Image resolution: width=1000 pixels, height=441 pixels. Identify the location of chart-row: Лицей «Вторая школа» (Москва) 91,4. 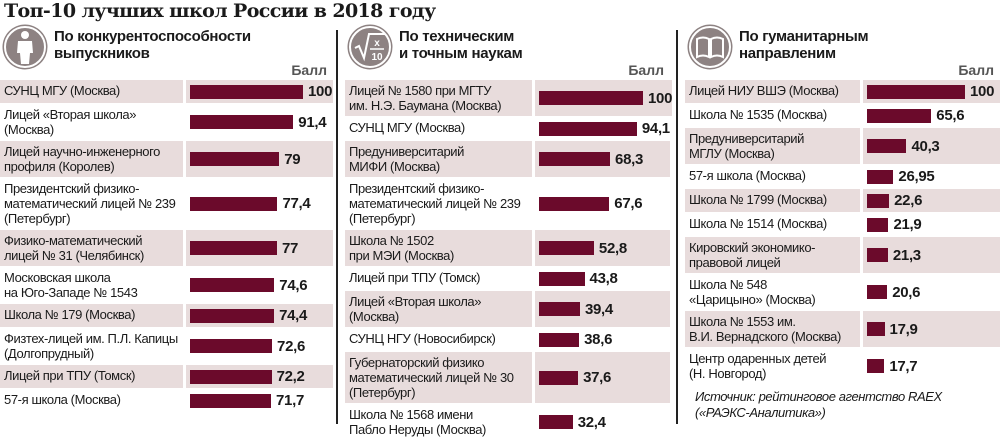
(166, 122).